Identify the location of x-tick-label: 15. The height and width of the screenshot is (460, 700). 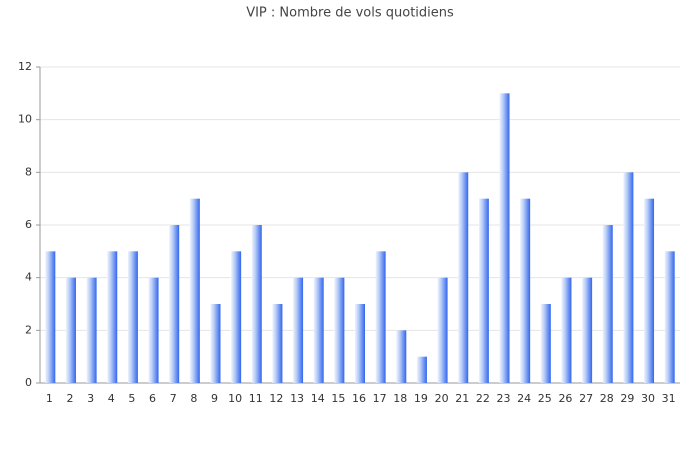
(338, 398).